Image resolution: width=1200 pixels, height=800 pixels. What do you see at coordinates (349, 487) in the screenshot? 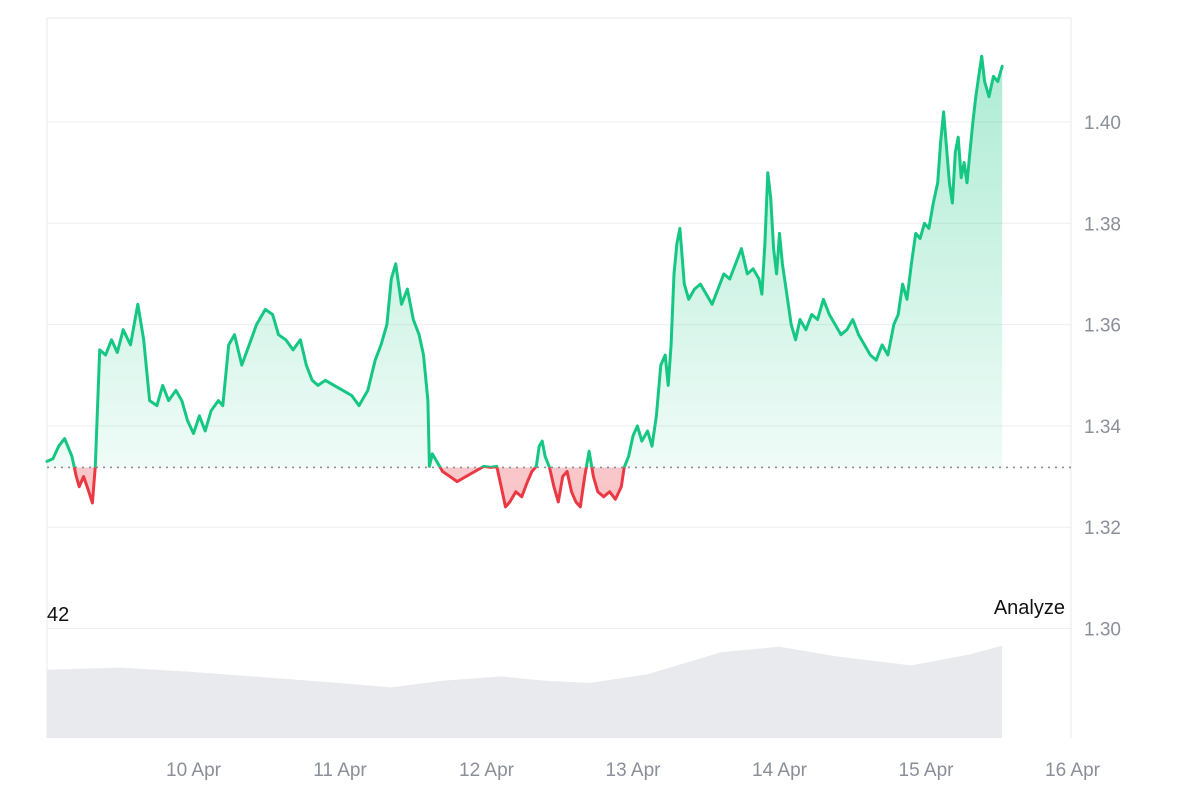
I see `area-below-baseline` at bounding box center [349, 487].